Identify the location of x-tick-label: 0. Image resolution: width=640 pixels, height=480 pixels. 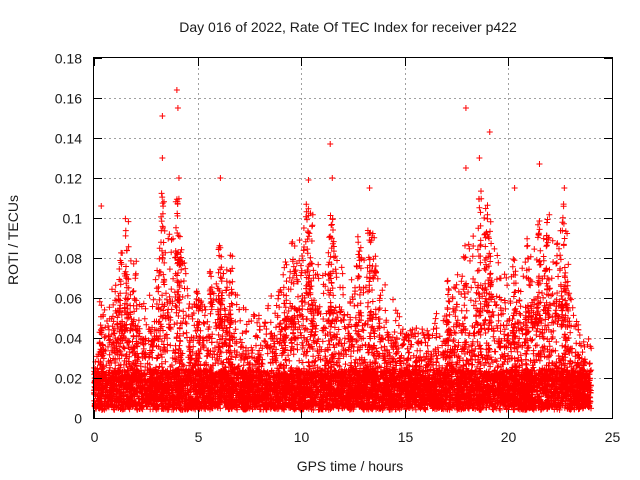
(95, 437).